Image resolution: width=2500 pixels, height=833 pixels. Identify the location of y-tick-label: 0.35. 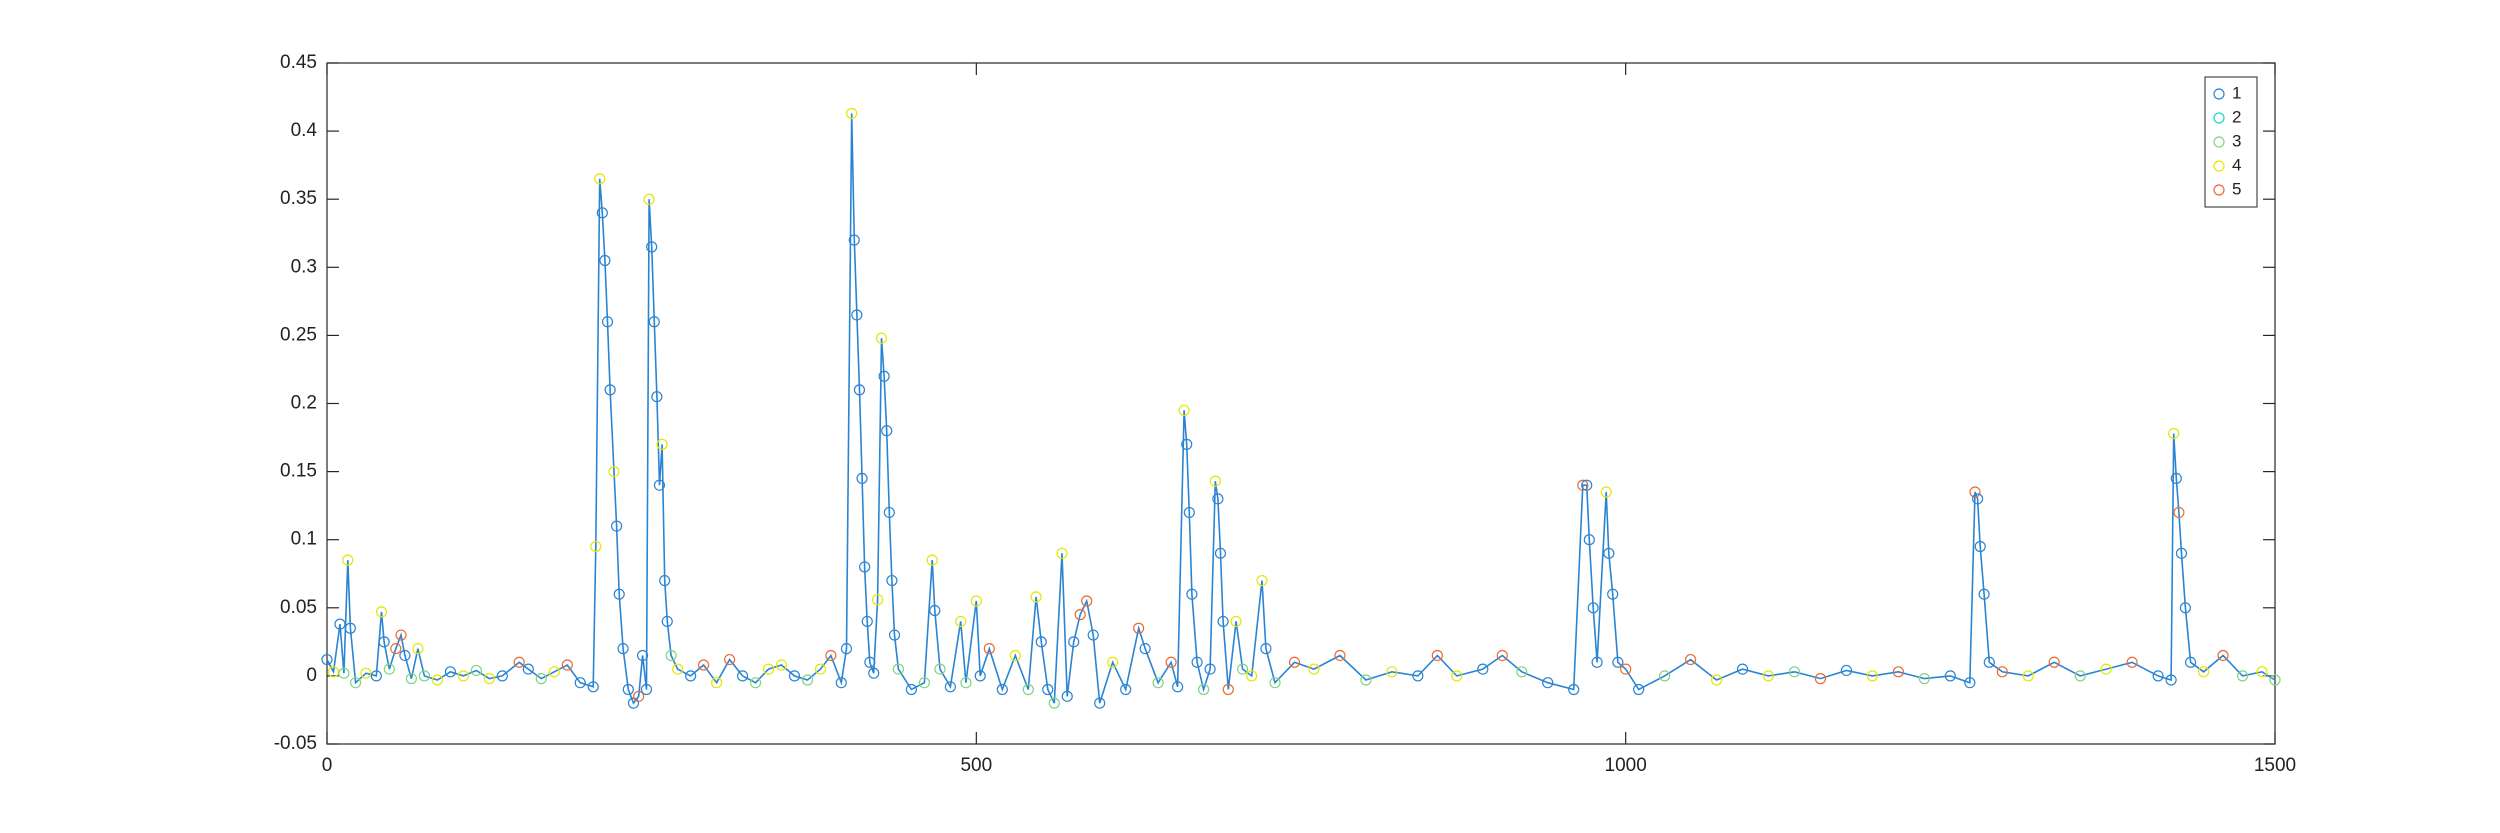
(298, 198).